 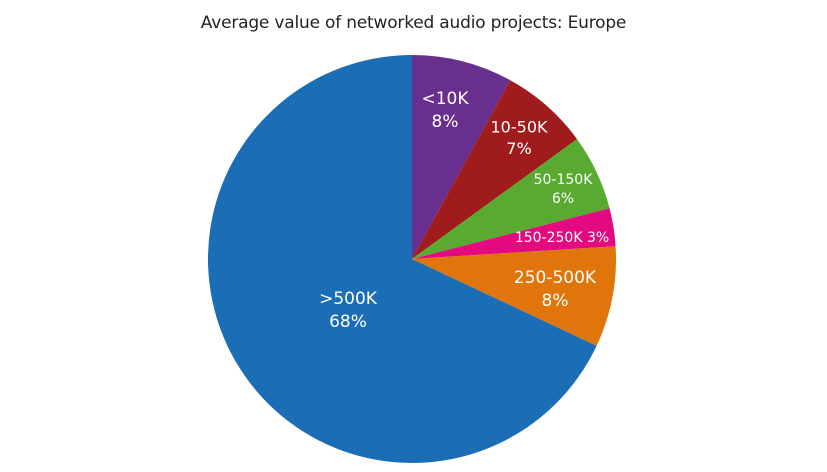 What do you see at coordinates (519, 126) in the screenshot?
I see `slice-category-label: 10-50K` at bounding box center [519, 126].